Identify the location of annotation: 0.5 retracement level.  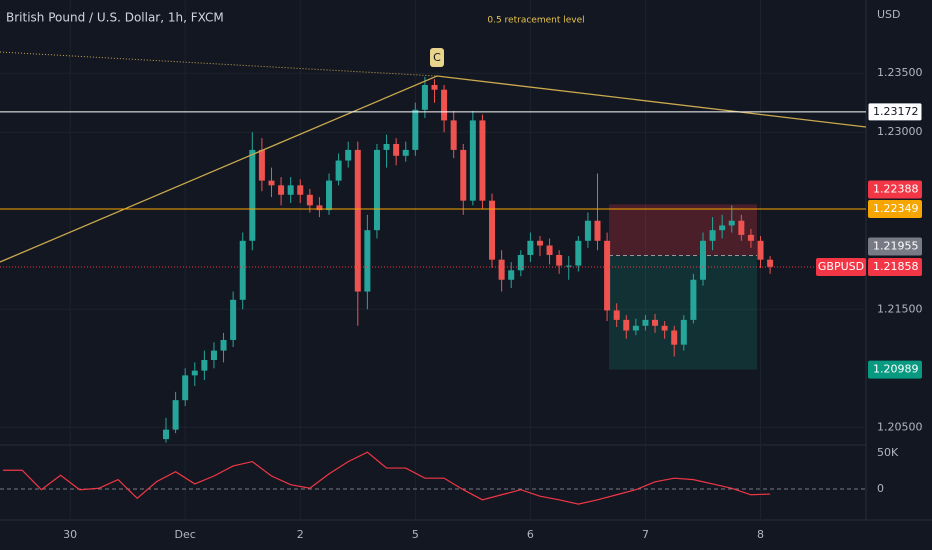
(535, 21).